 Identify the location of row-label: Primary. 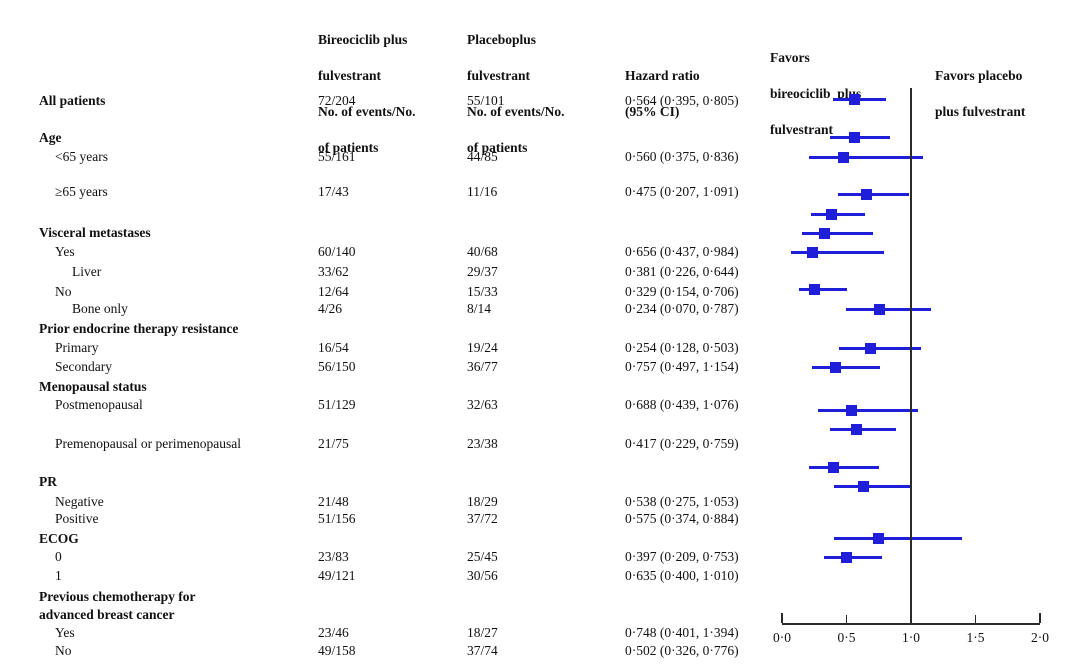
(77, 347).